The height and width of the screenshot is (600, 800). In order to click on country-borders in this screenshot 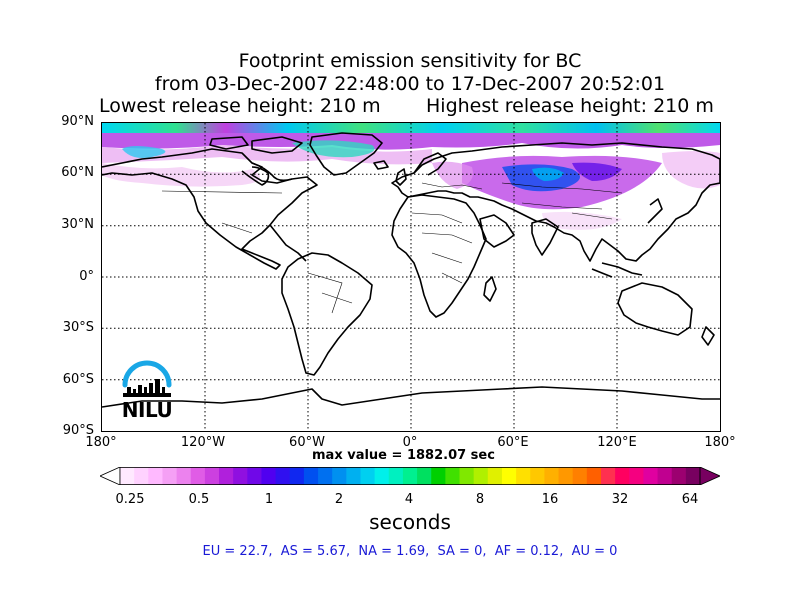, I will do `click(392, 248)`.